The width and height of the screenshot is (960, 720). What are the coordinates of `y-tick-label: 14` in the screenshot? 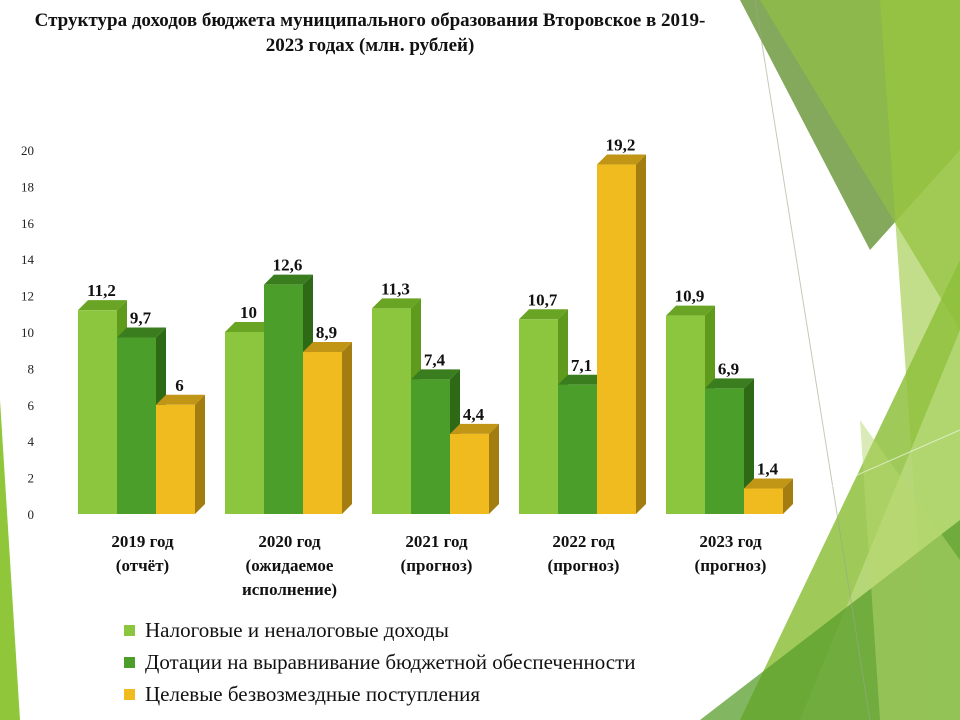 It's located at (28, 259).